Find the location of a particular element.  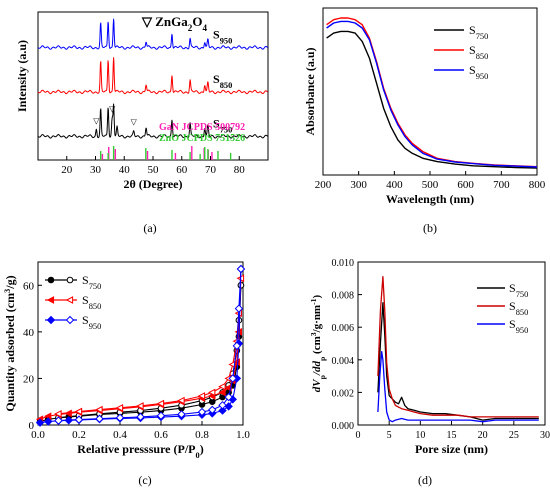

series-label-850-part: 850 is located at coordinates (226, 85).